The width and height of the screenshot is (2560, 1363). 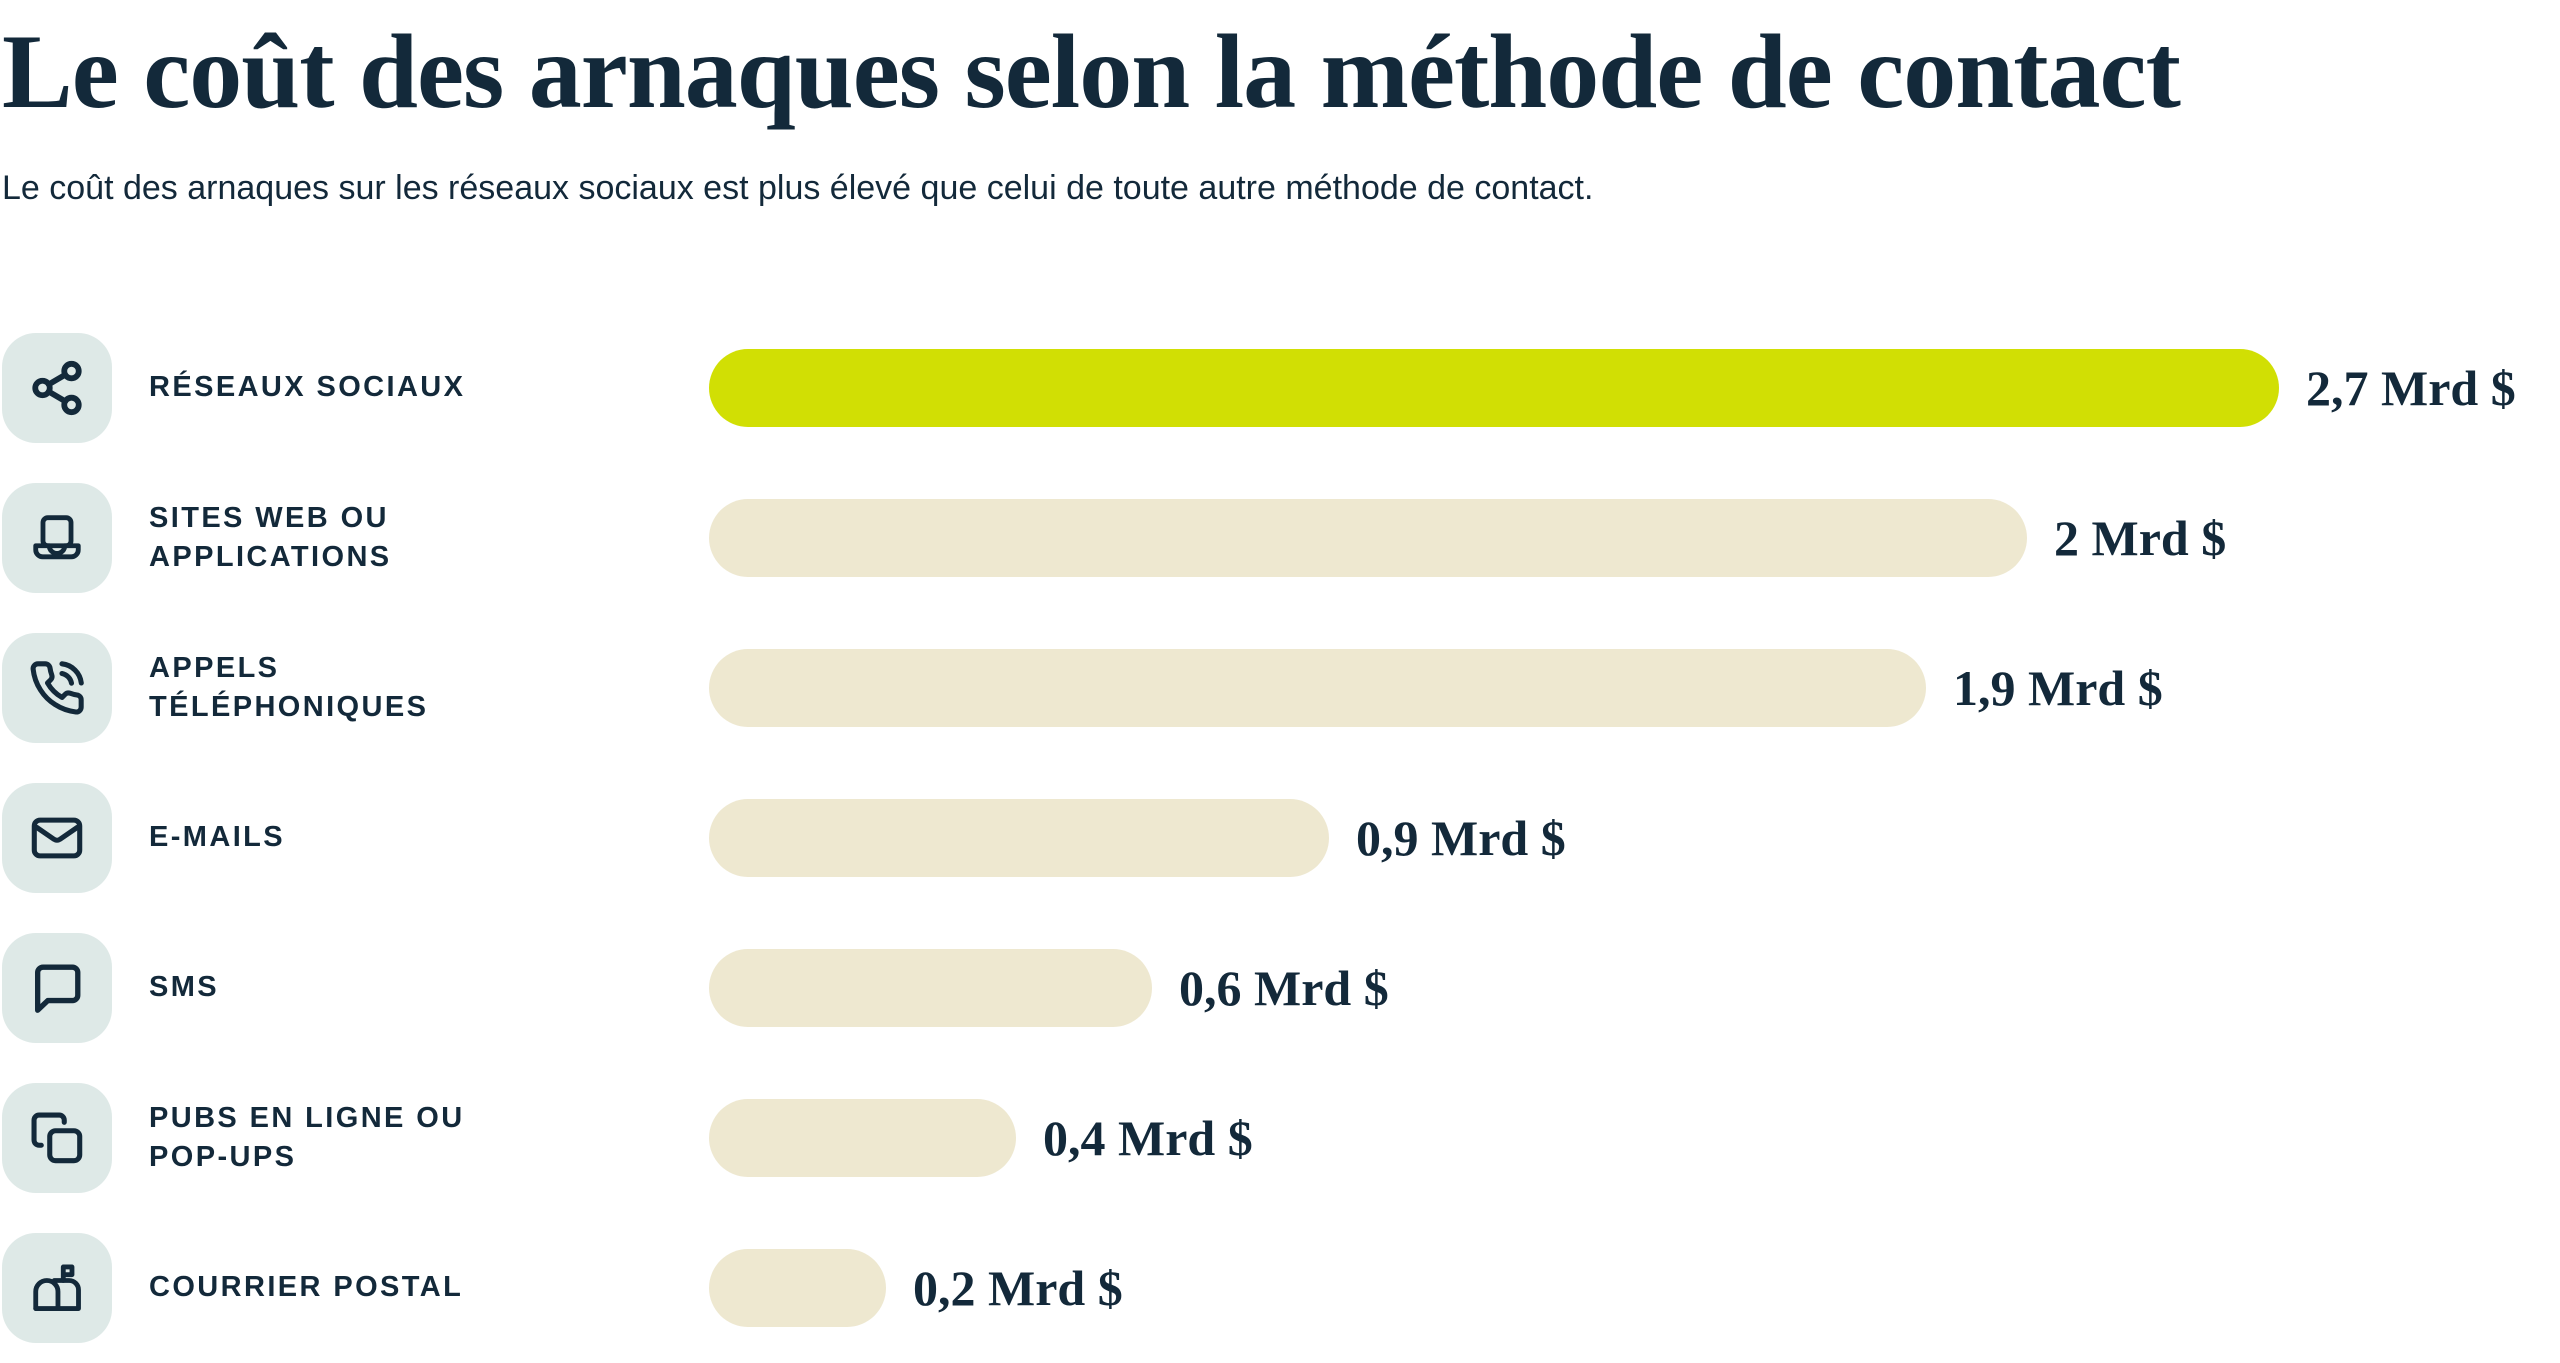 I want to click on chart-row-appels-telephoniques: APPELS TÉLÉPHONIQUES 1,9 Mrd $, so click(x=1281, y=687).